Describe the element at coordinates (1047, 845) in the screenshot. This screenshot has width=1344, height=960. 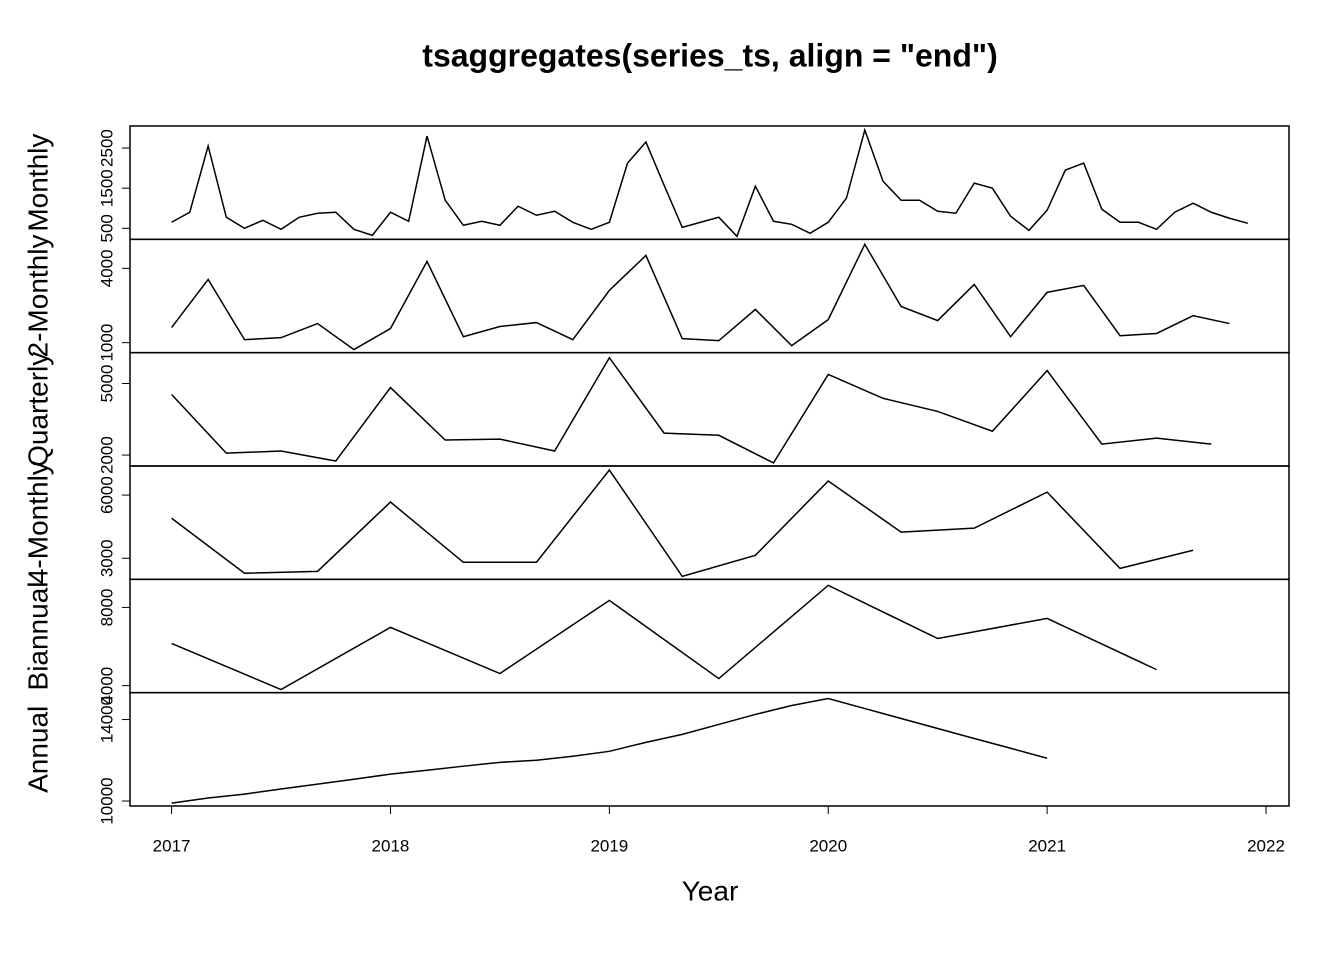
I see `x-tick-label: 2021` at that location.